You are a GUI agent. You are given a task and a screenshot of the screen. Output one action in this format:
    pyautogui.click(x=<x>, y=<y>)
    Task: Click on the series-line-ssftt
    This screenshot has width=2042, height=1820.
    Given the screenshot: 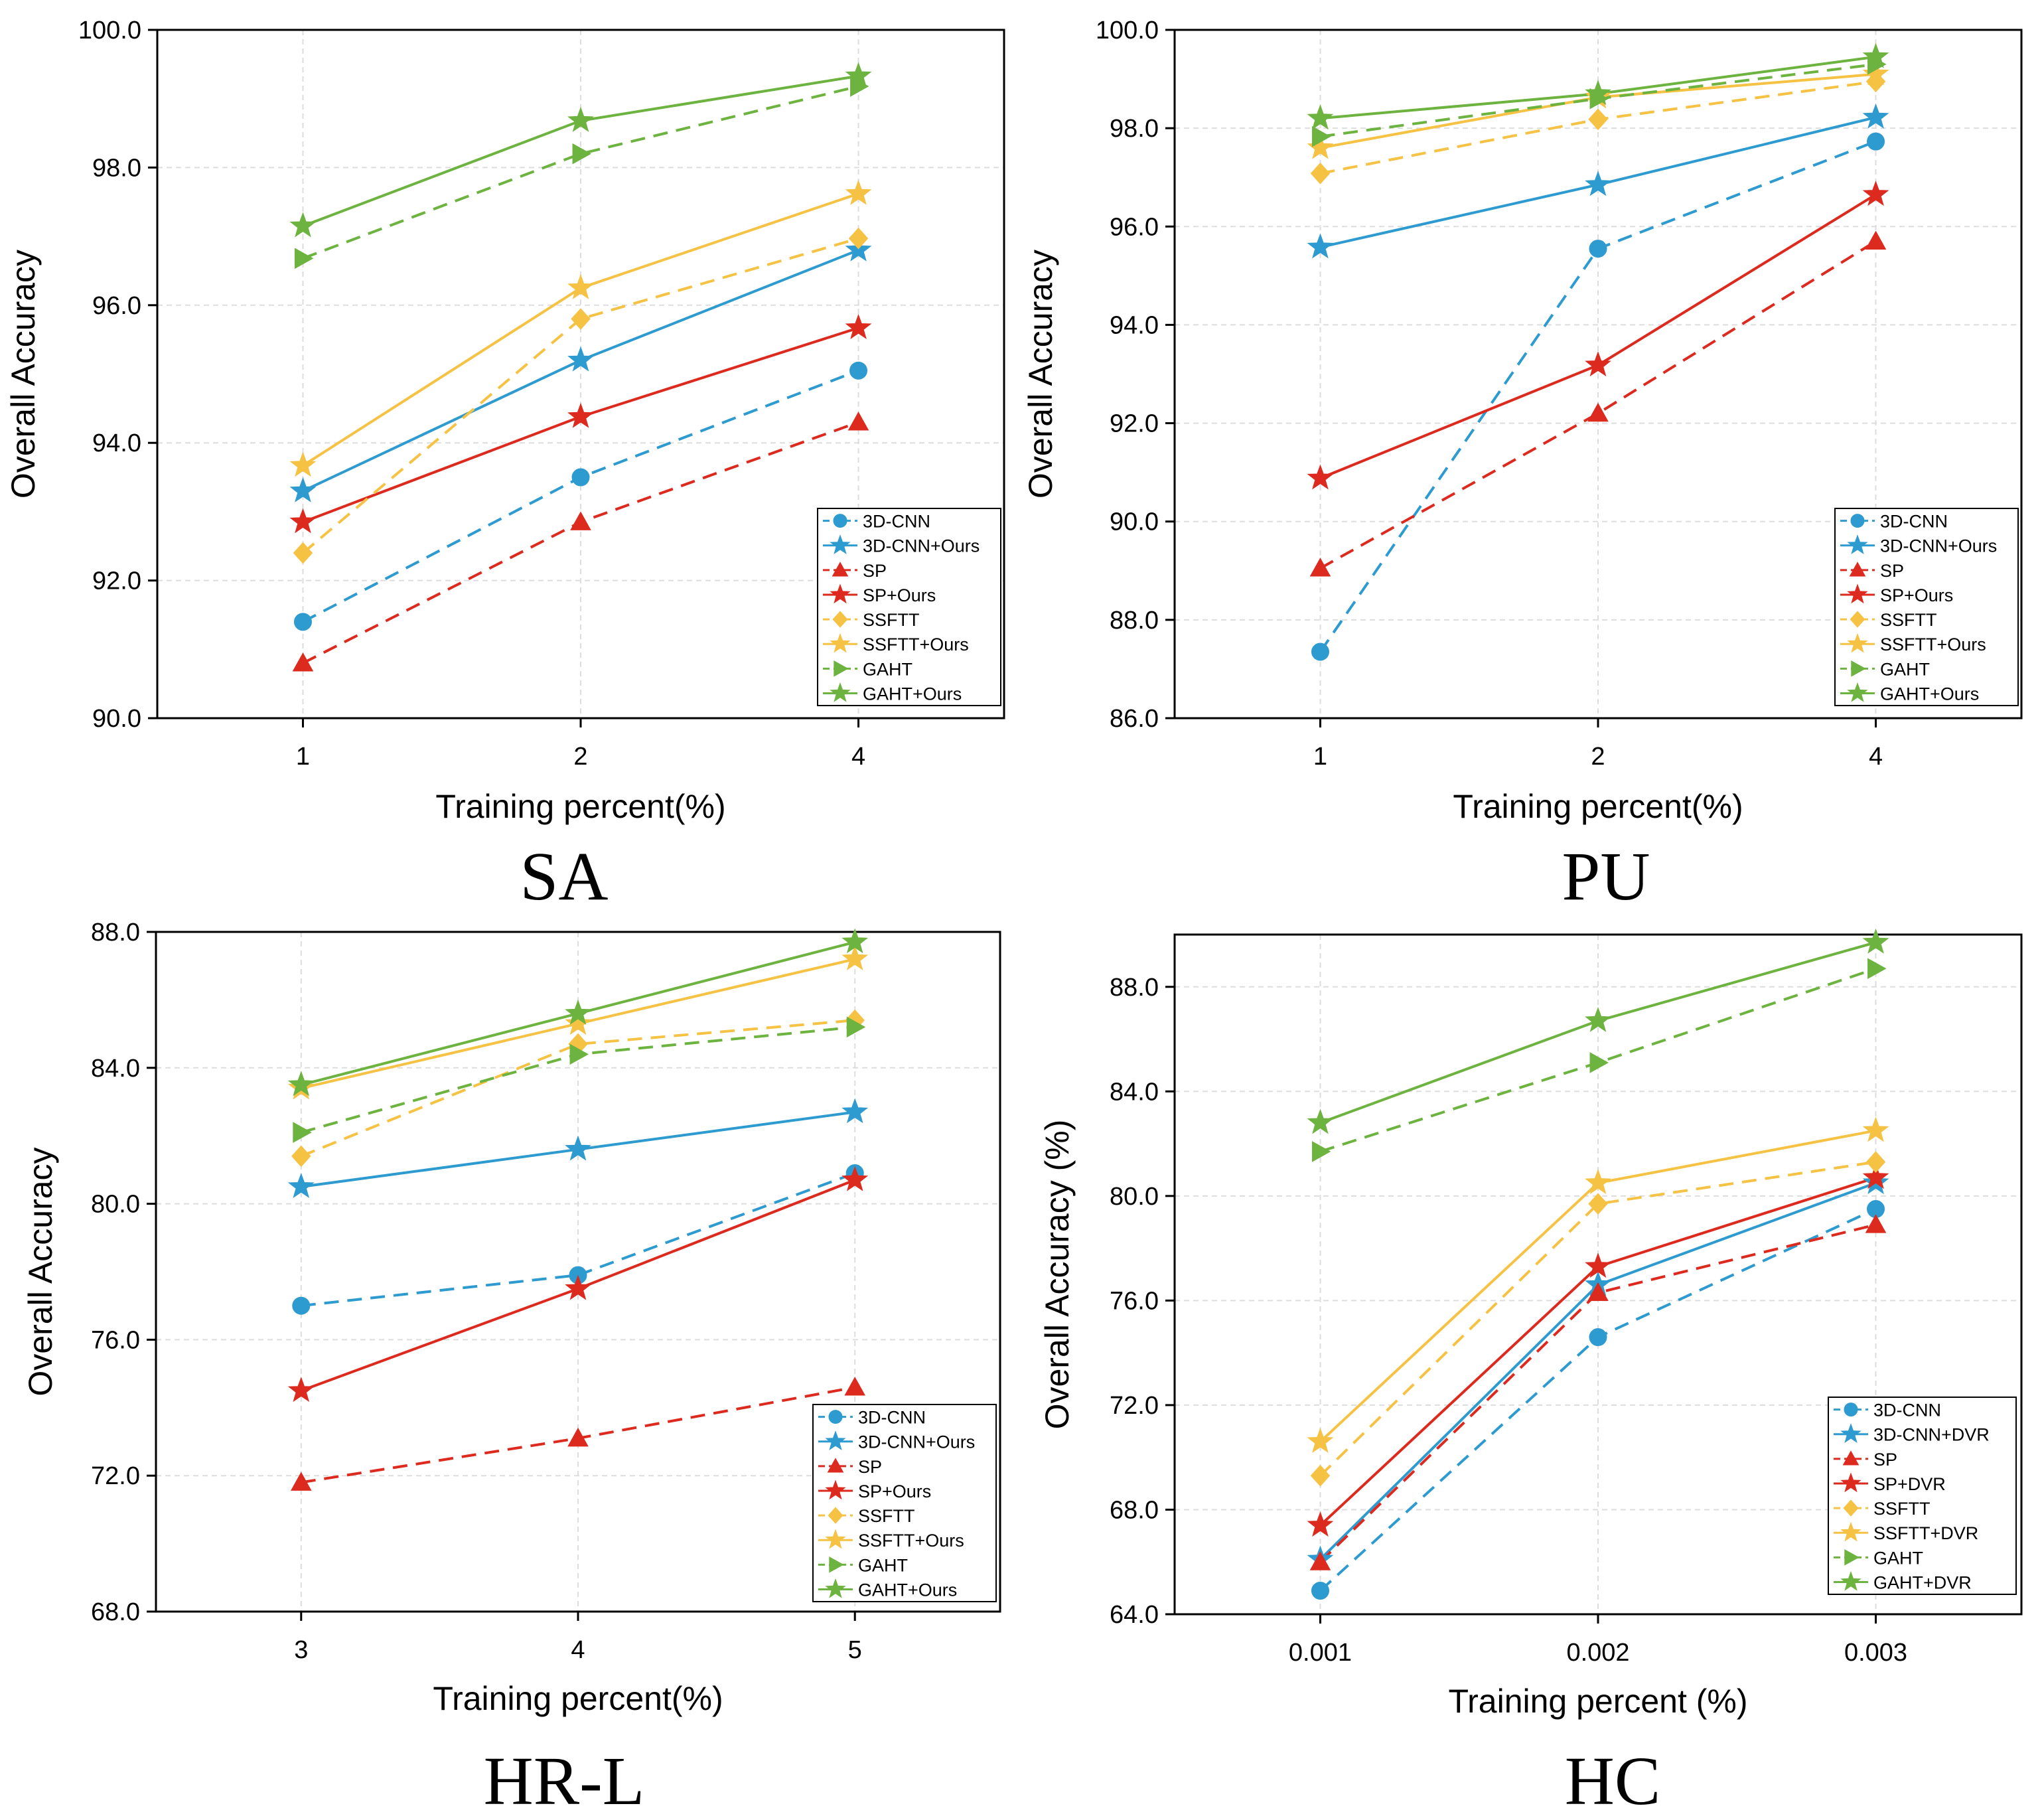 What is the action you would take?
    pyautogui.click(x=1598, y=1318)
    